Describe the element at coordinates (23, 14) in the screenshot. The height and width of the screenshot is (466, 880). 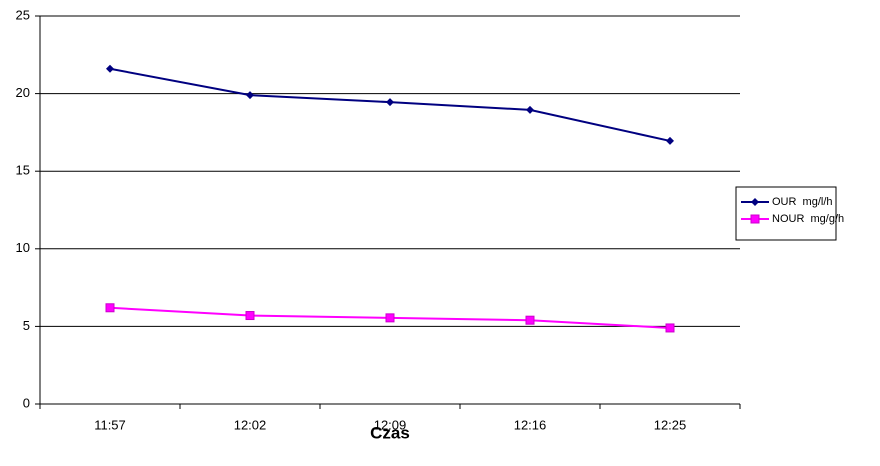
I see `y-tick-label: 25` at that location.